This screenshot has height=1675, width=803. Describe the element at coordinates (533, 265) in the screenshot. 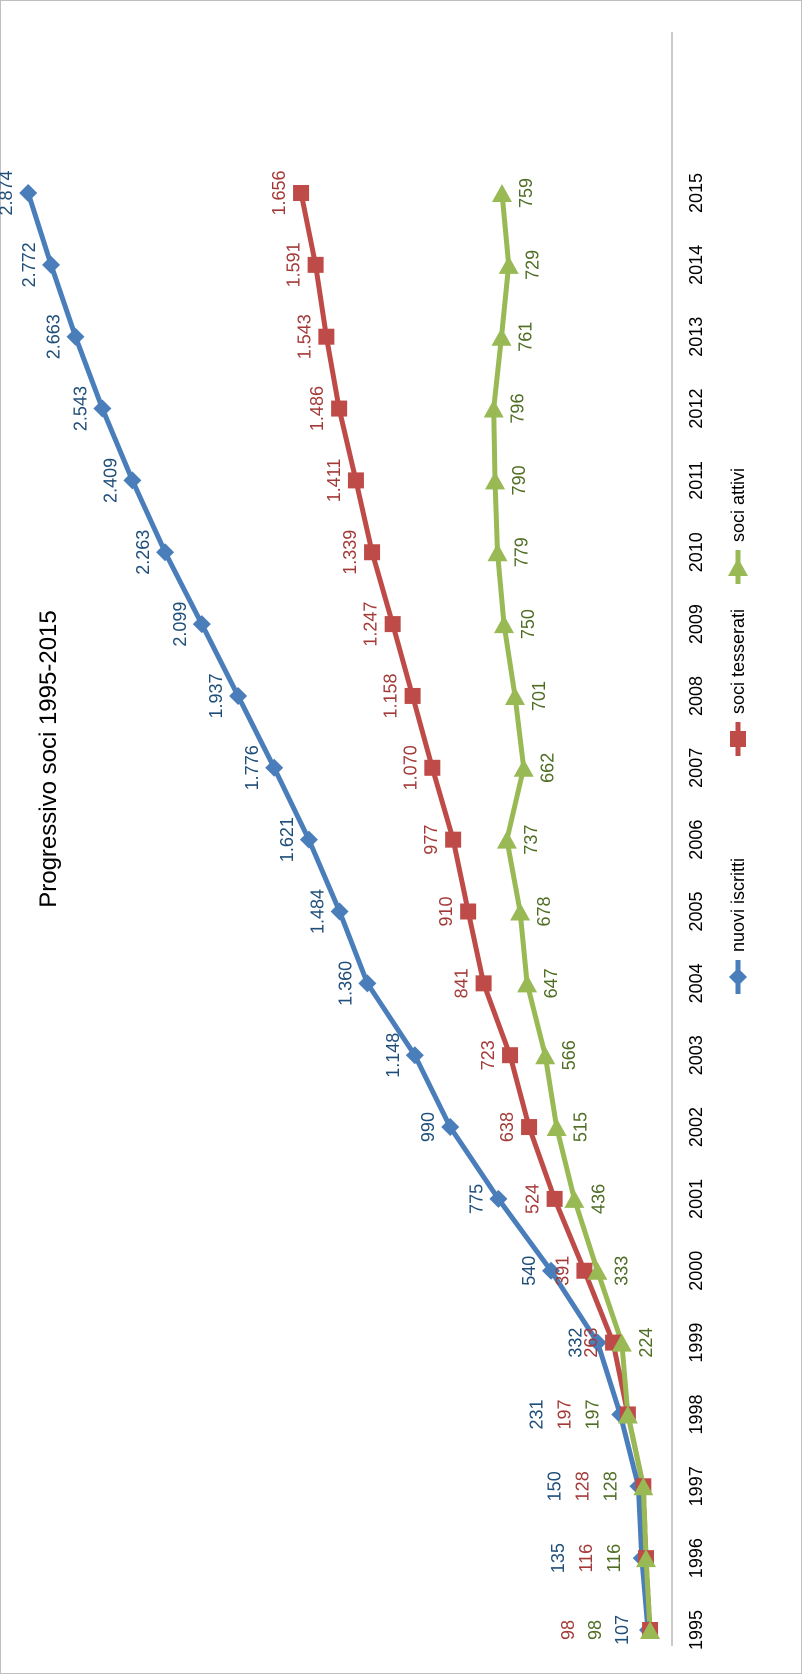

I see `data-label-soci-attivi-2014: 729` at that location.